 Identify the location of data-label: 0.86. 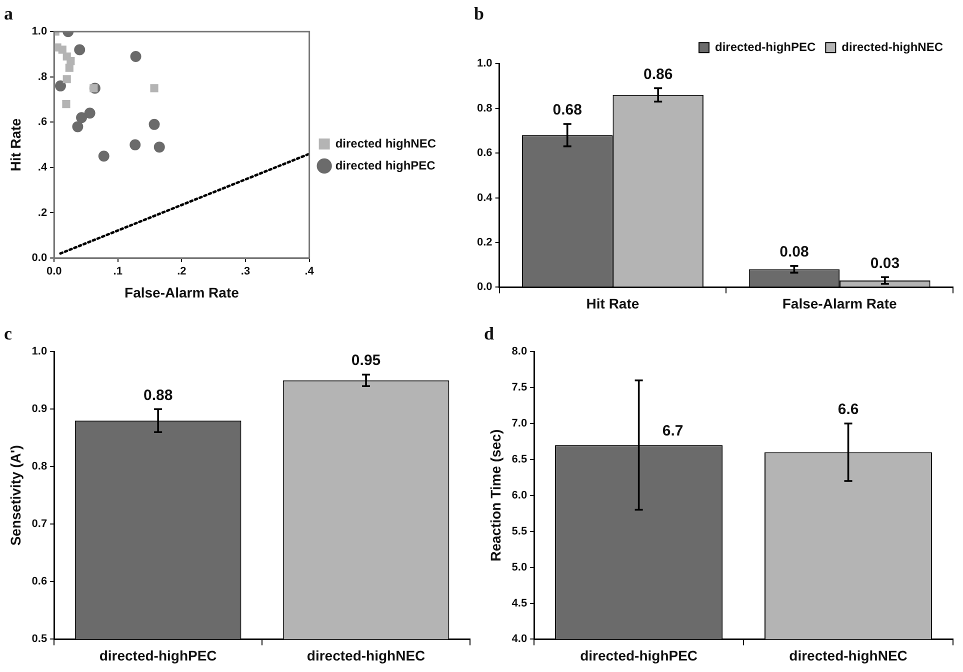
(658, 74).